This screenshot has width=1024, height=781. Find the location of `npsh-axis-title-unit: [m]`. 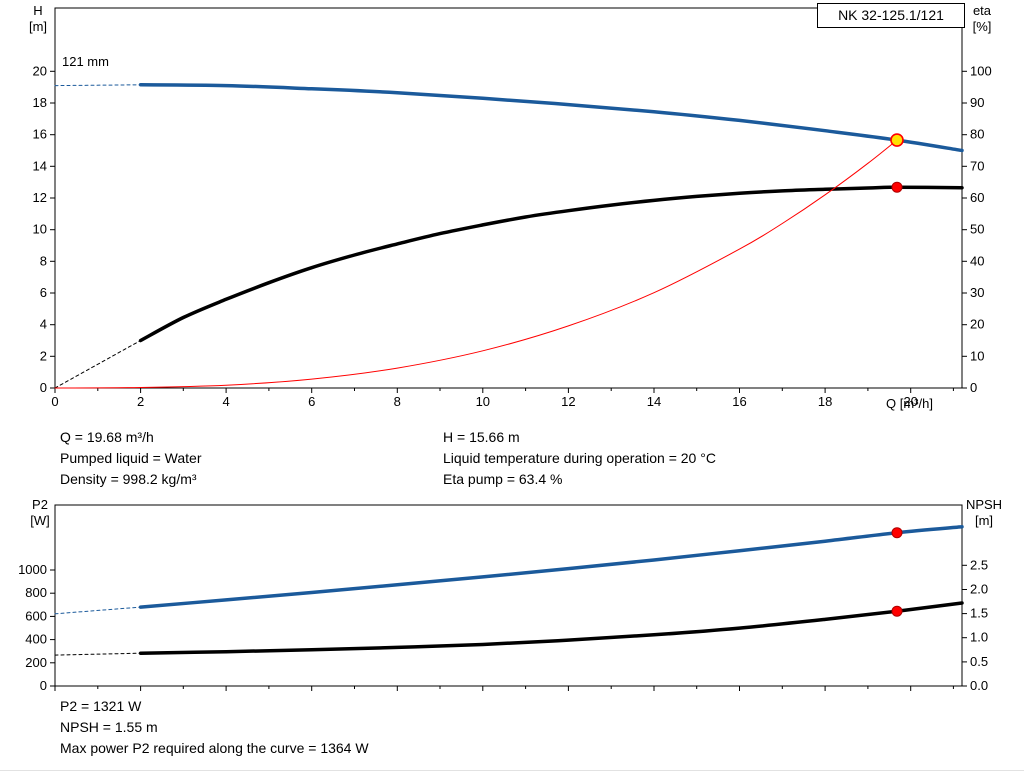

npsh-axis-title-unit: [m] is located at coordinates (984, 520).